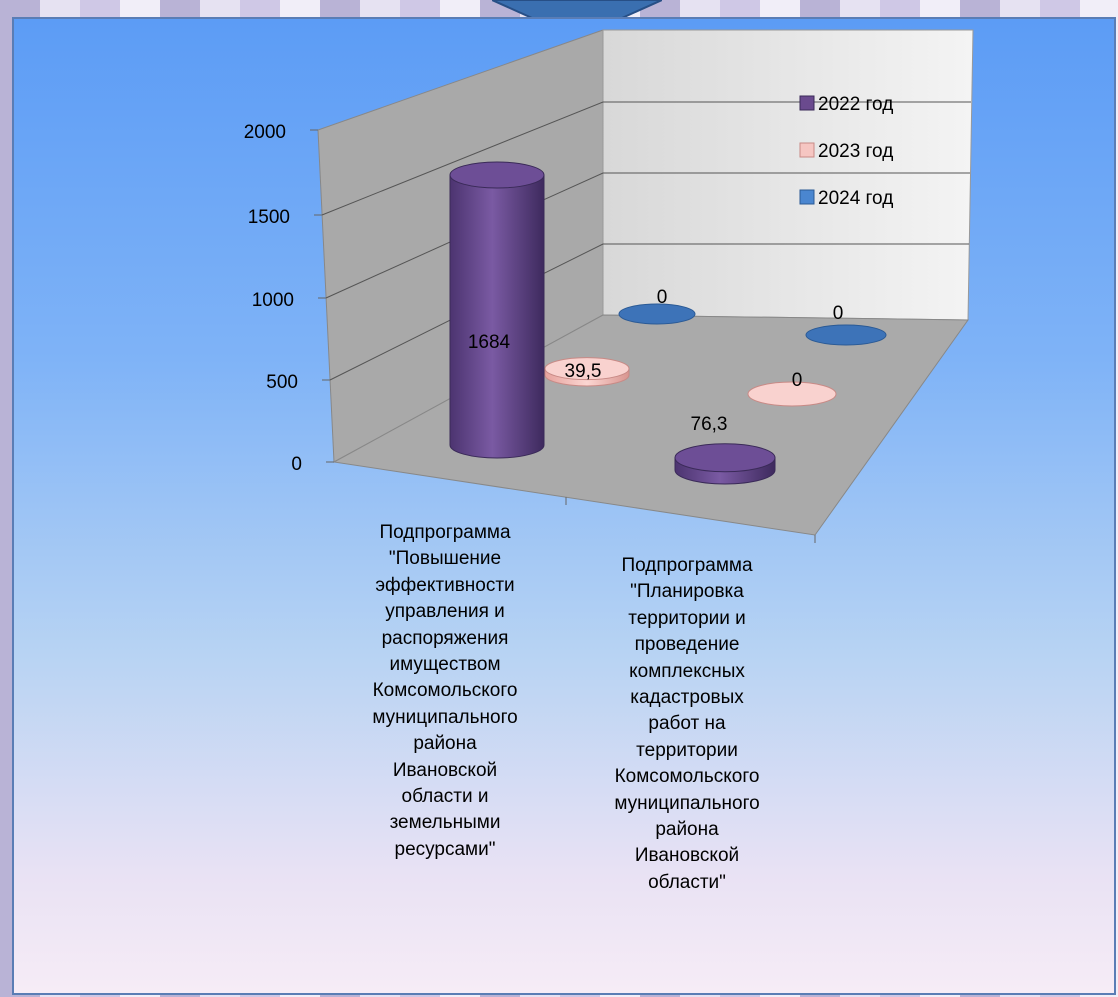  I want to click on y-tick-label: 1000, so click(273, 300).